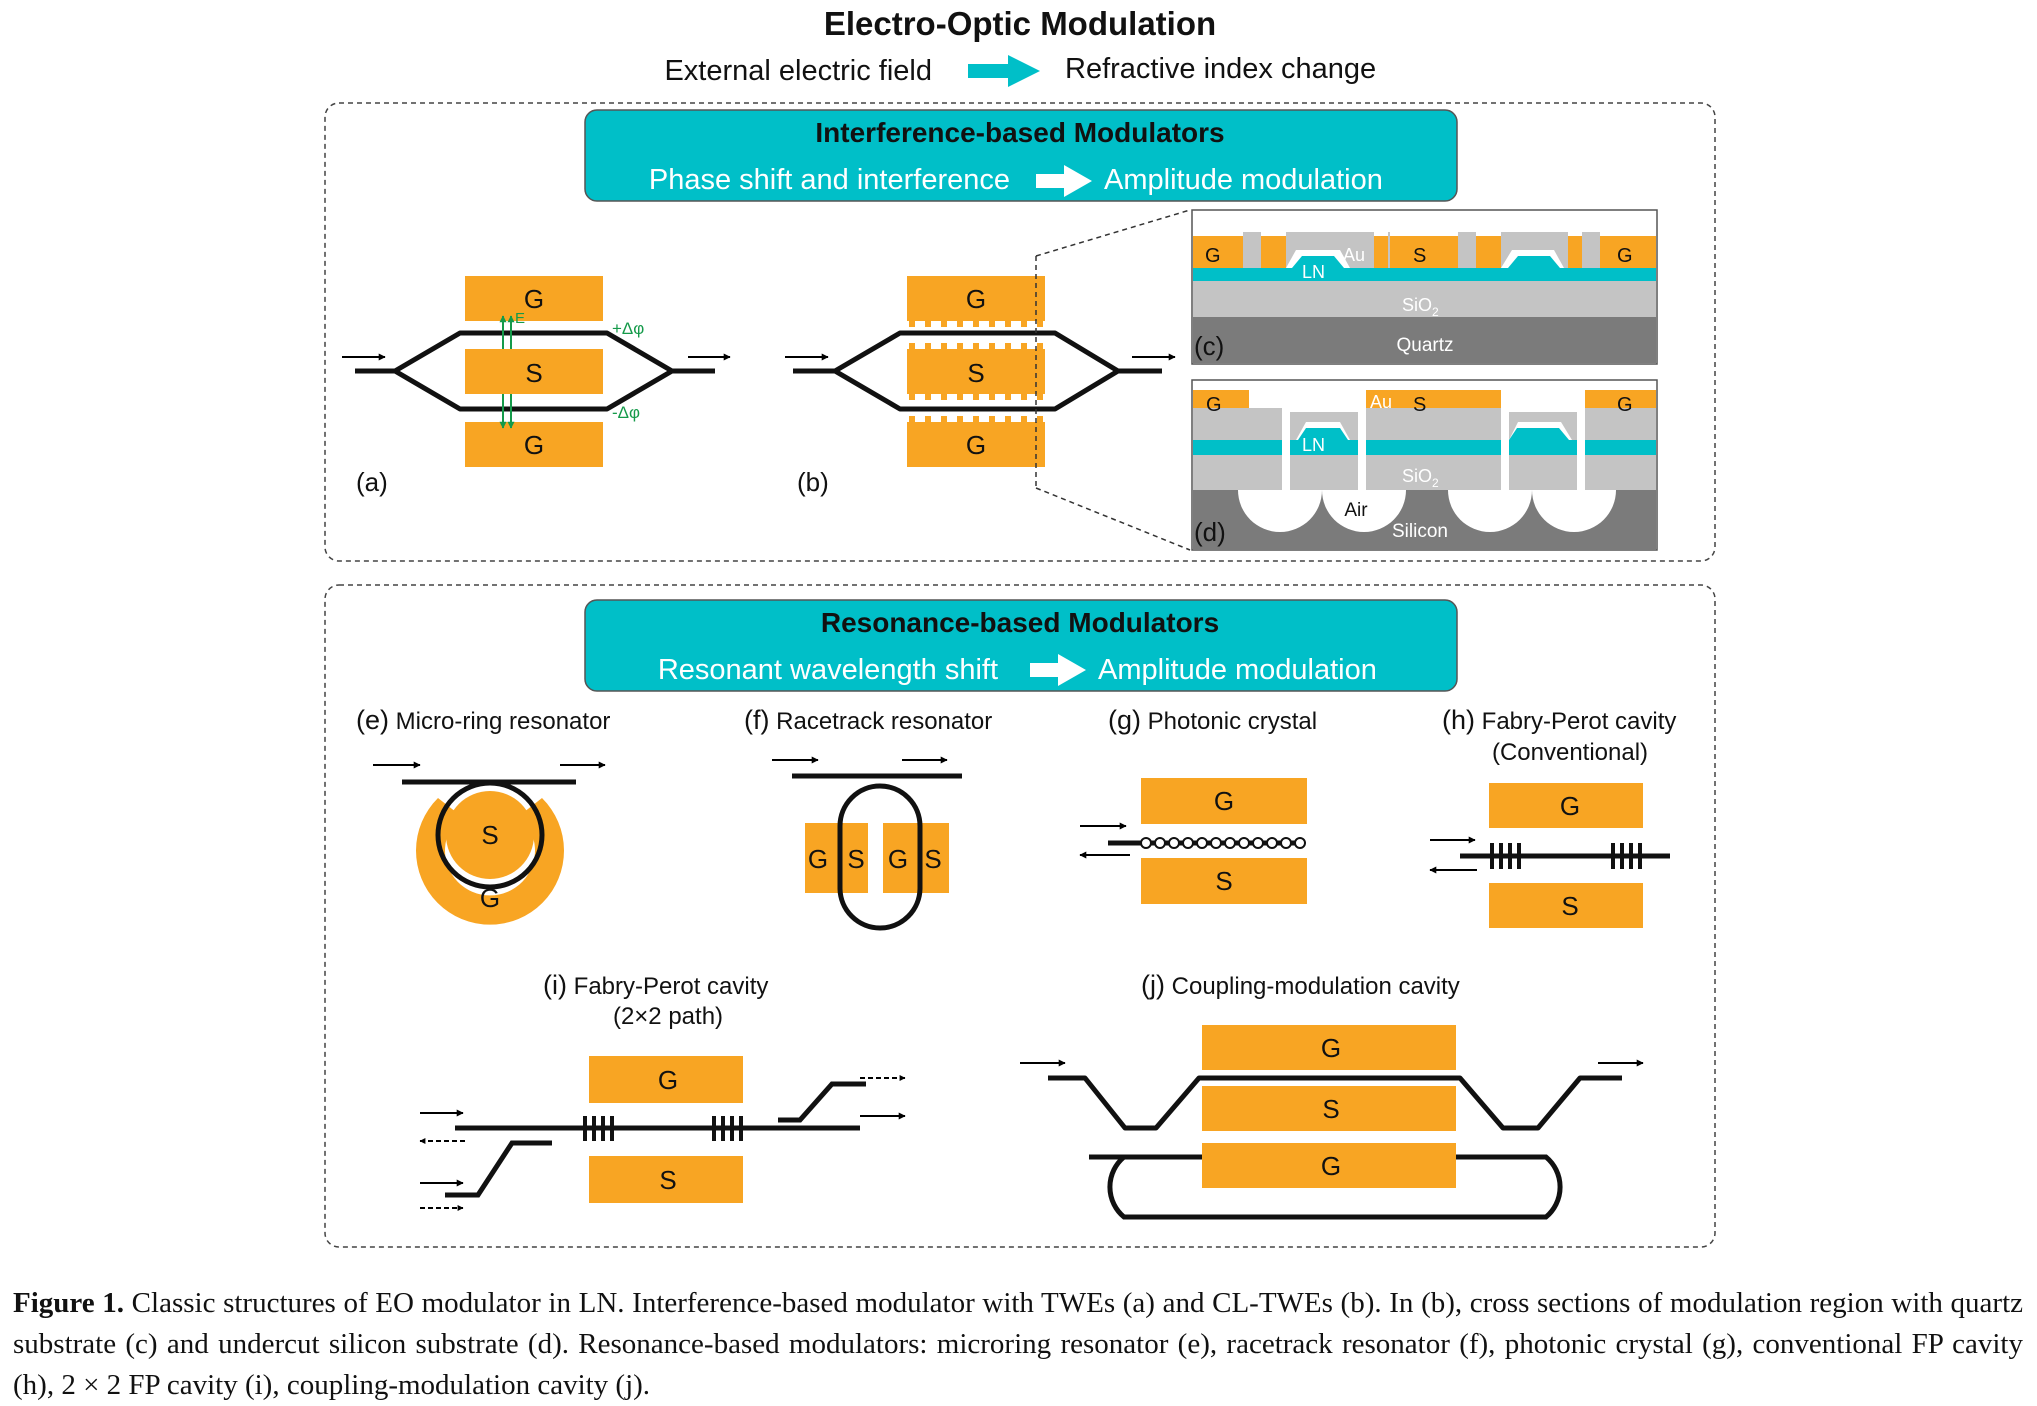  What do you see at coordinates (1420, 531) in the screenshot?
I see `label-silicon: Silicon` at bounding box center [1420, 531].